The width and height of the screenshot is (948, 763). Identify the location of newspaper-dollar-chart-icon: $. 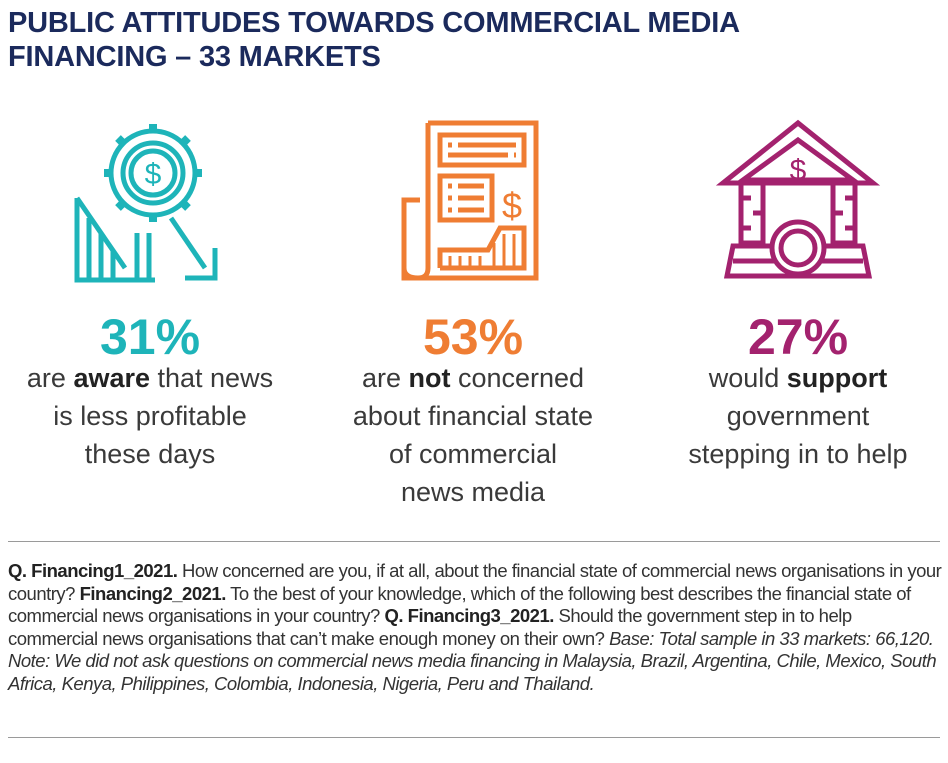
(470, 200).